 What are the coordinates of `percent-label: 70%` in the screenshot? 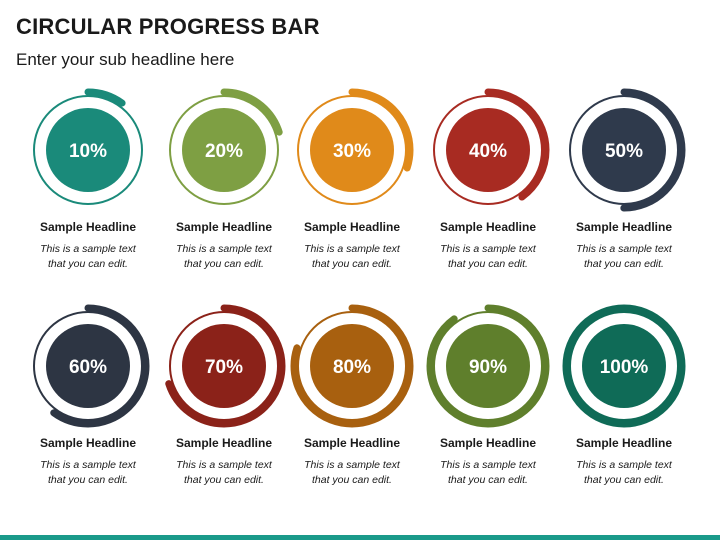 It's located at (224, 367).